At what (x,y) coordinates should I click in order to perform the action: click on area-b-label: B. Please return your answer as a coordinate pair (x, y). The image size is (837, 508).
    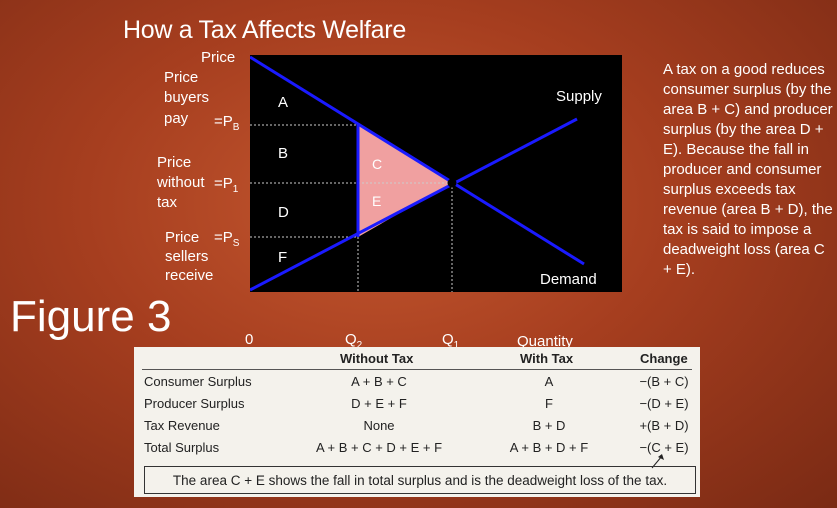
    Looking at the image, I should click on (283, 153).